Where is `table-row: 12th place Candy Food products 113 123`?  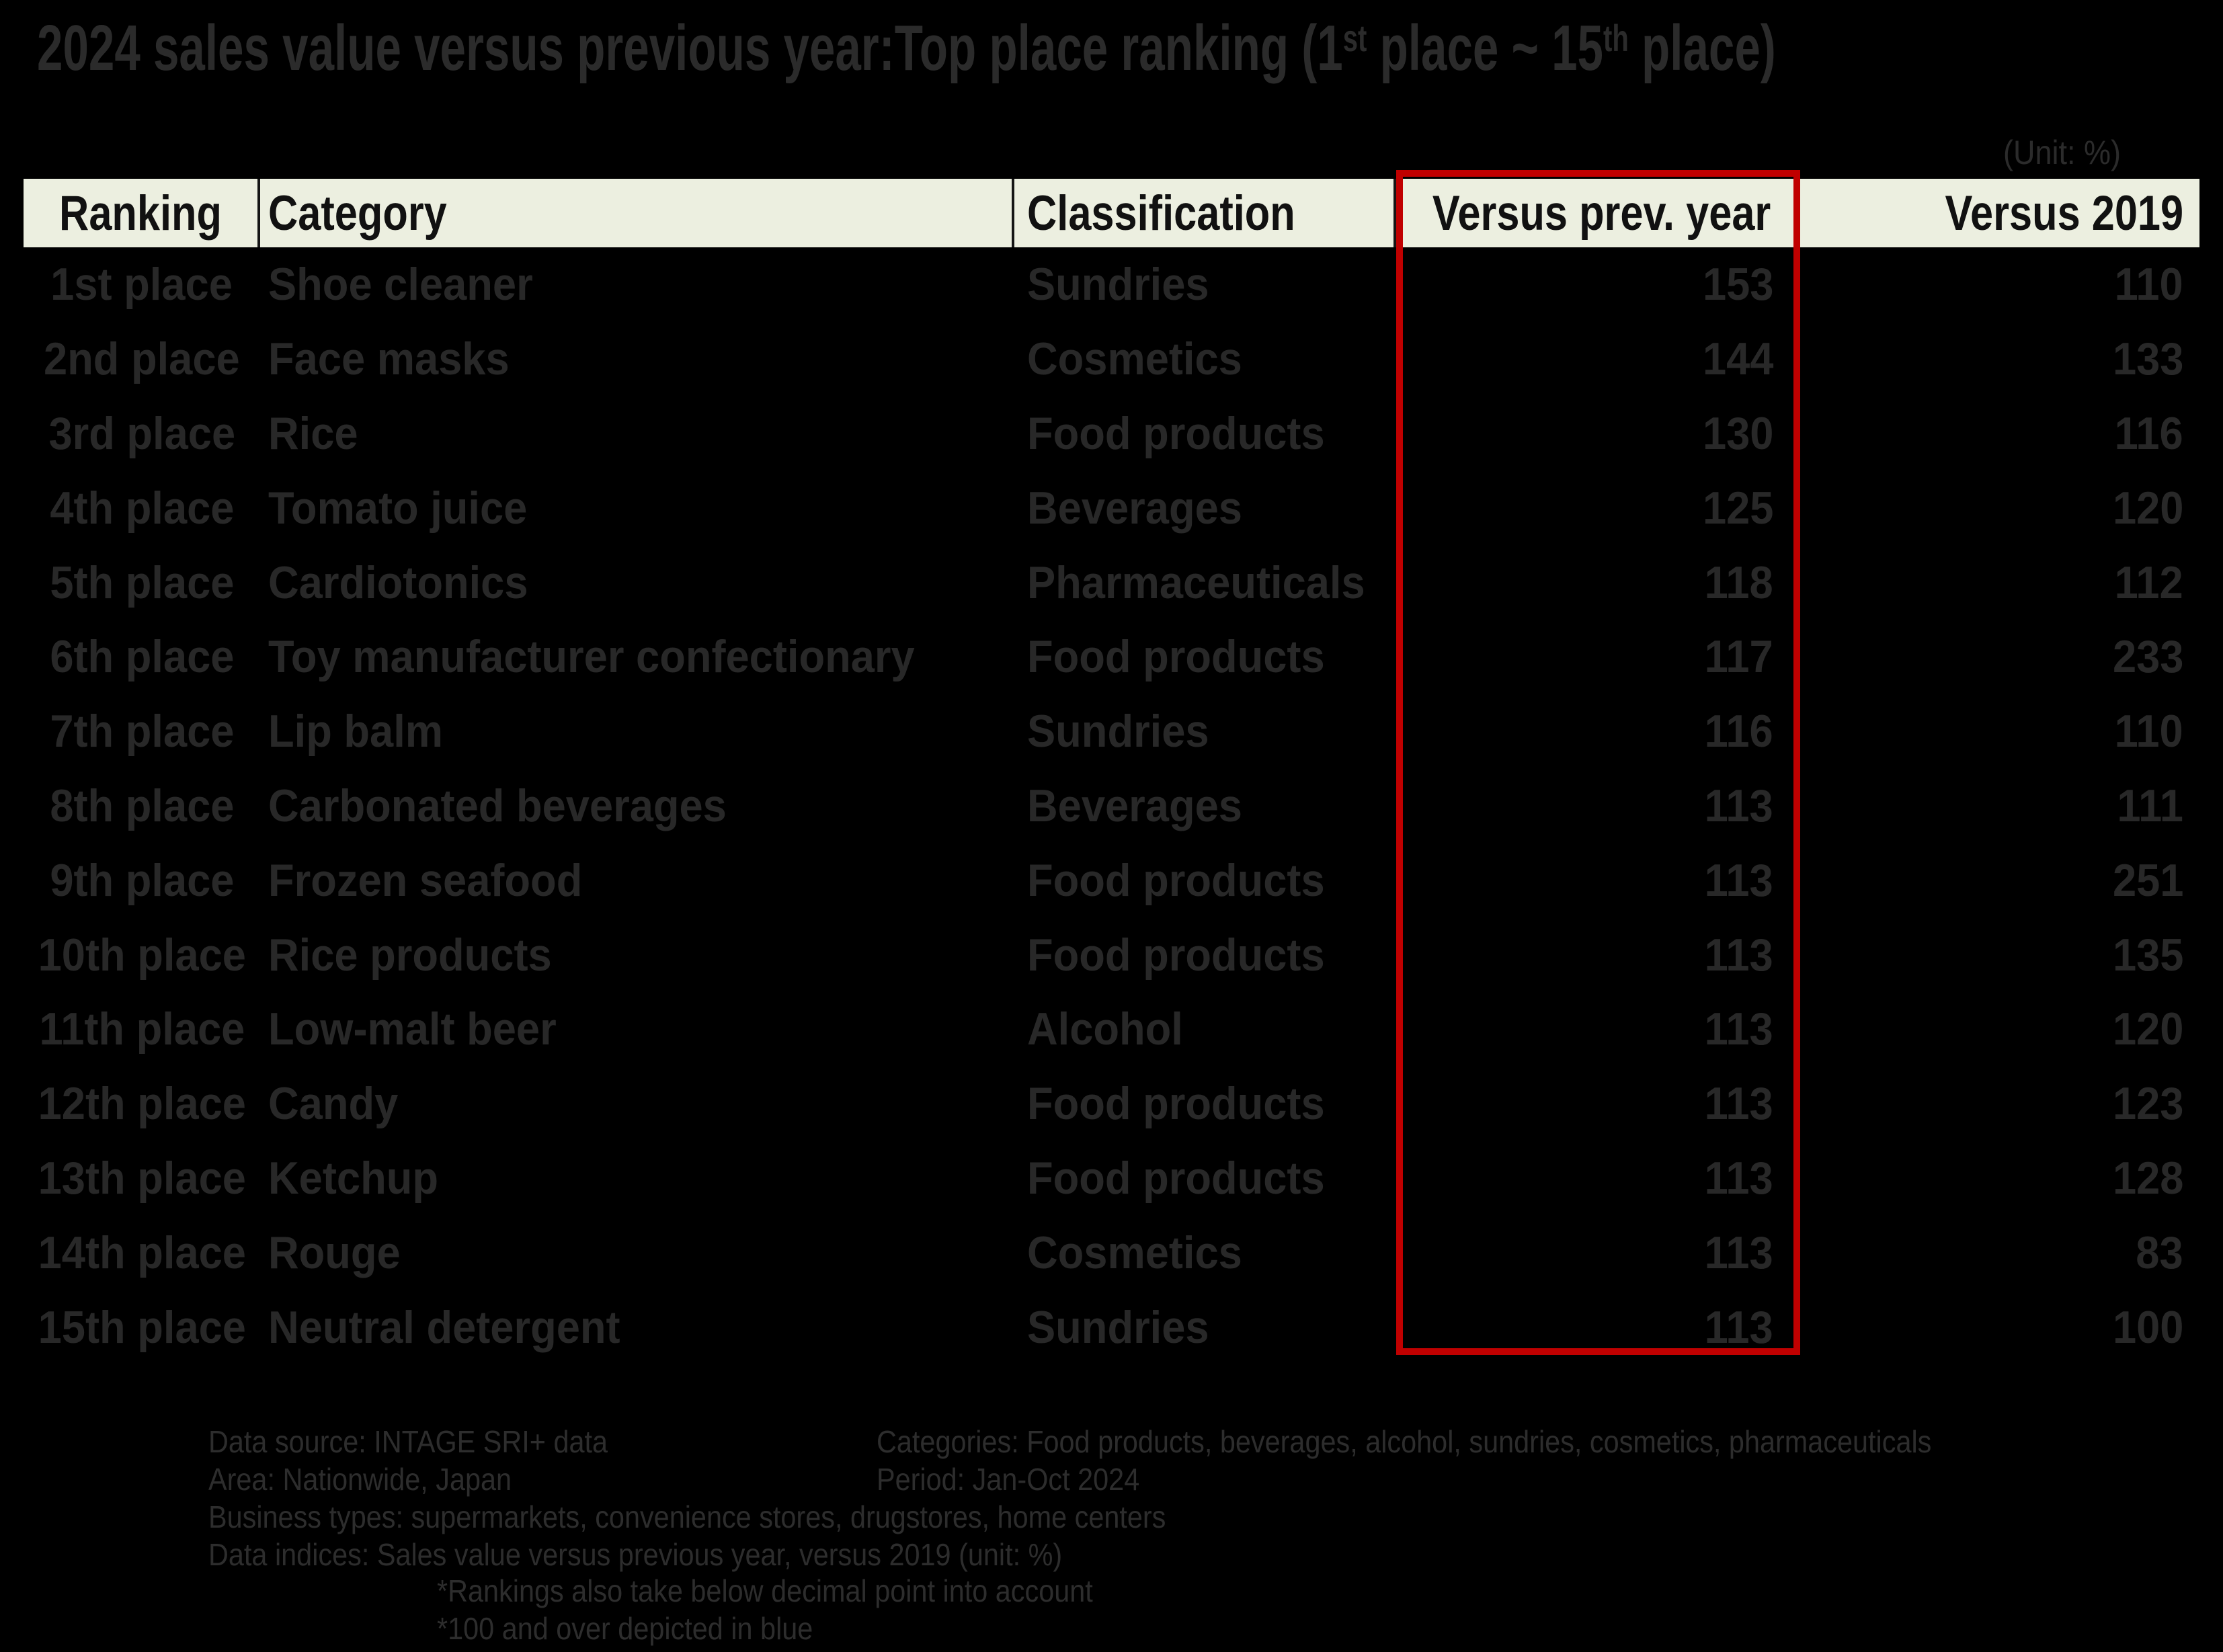
table-row: 12th place Candy Food products 113 123 is located at coordinates (1111, 1104).